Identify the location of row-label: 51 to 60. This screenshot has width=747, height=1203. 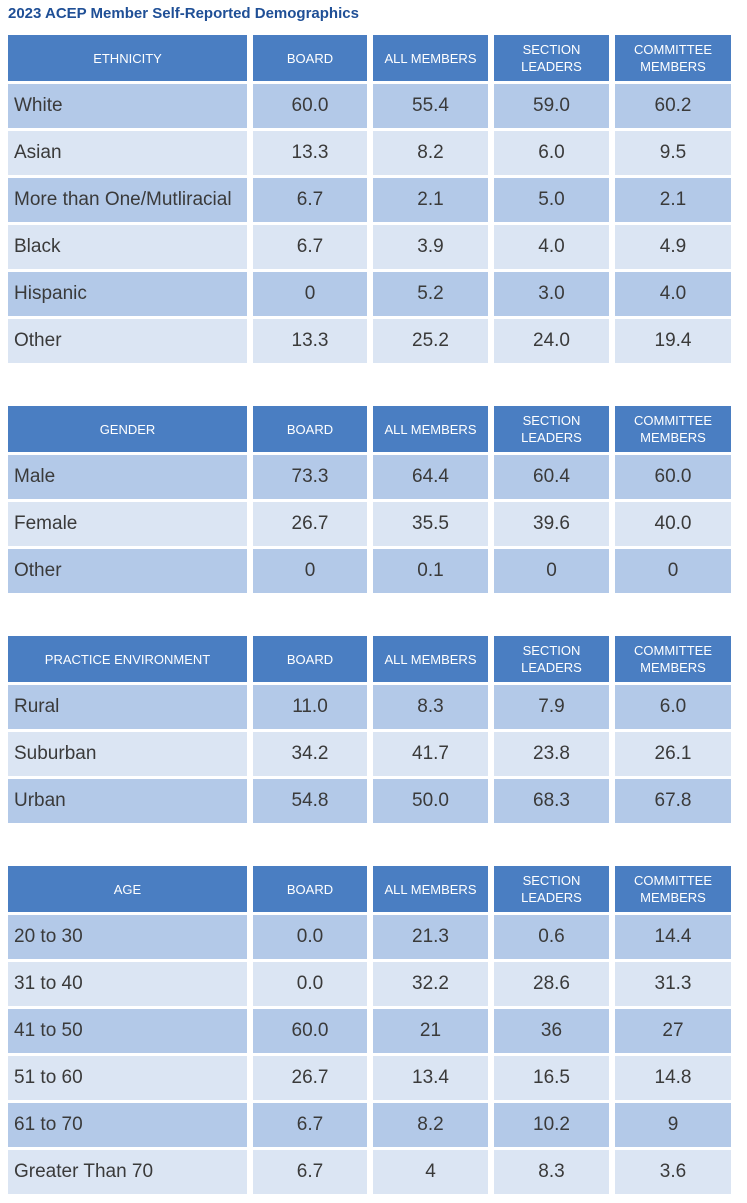
(127, 1078).